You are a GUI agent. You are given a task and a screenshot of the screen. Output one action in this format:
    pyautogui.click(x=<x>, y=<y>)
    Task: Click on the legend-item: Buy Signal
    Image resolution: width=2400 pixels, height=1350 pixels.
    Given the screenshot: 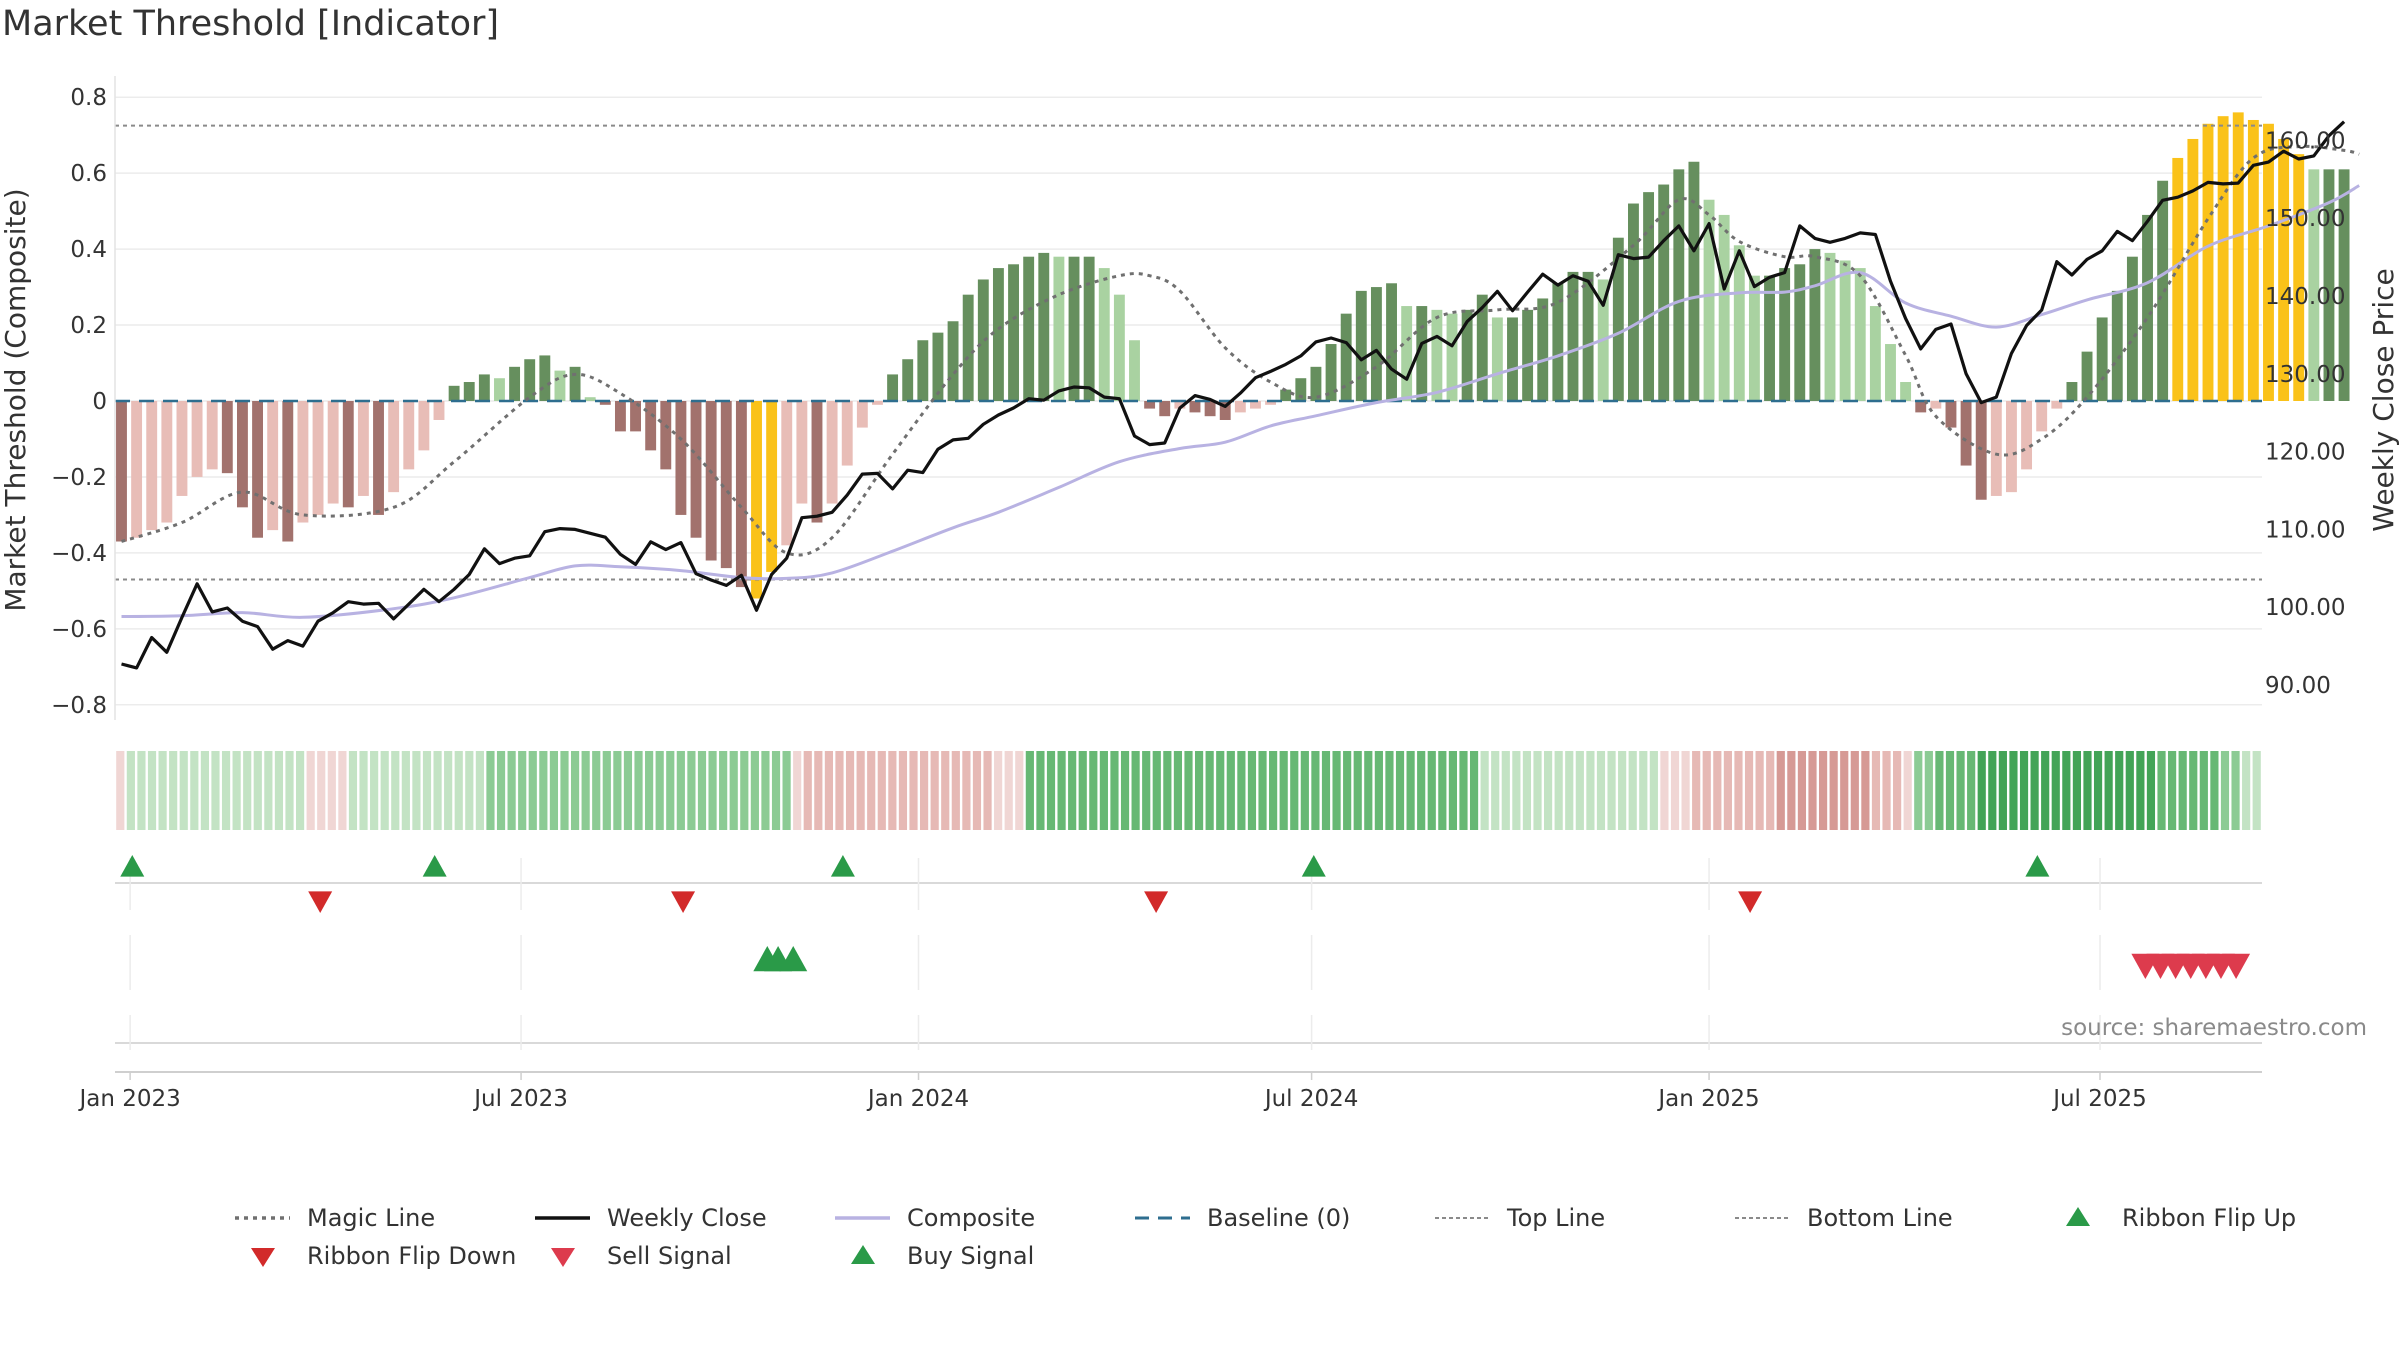 What is the action you would take?
    pyautogui.click(x=942, y=1256)
    